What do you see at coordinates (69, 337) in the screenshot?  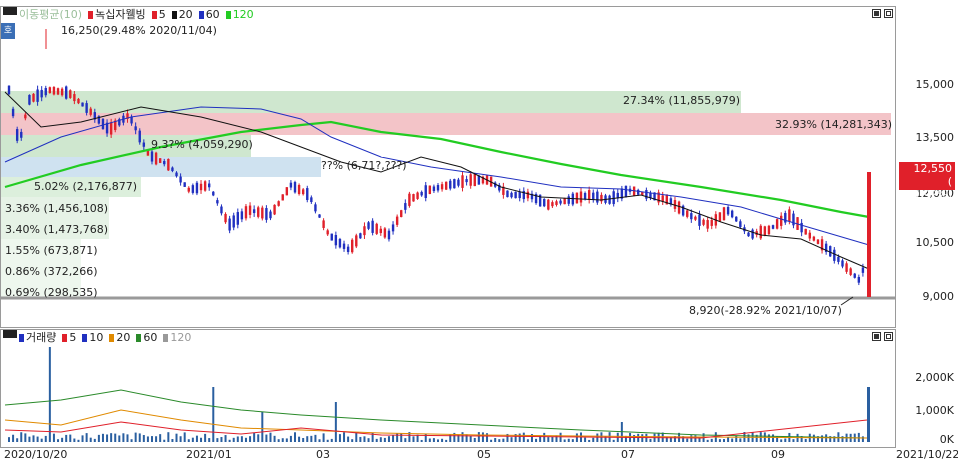 I see `vol-ma5-legend: 5` at bounding box center [69, 337].